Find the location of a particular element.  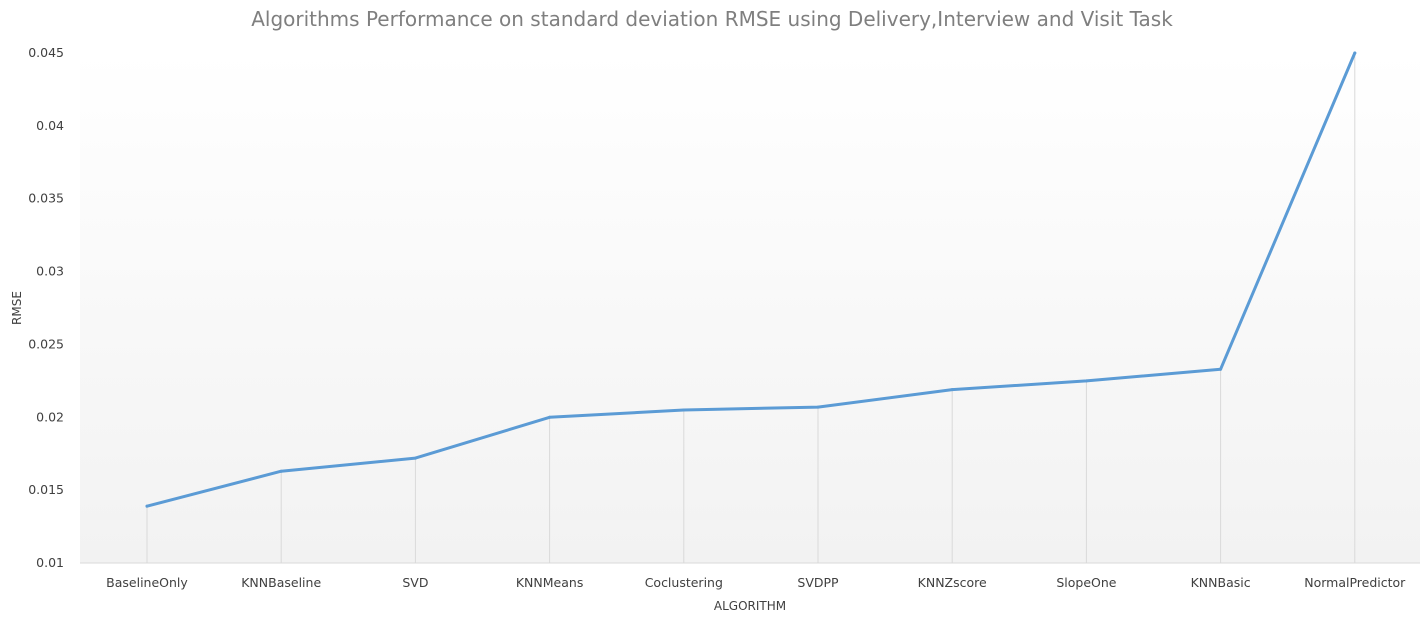

x-tick-label: Coclustering is located at coordinates (684, 582).